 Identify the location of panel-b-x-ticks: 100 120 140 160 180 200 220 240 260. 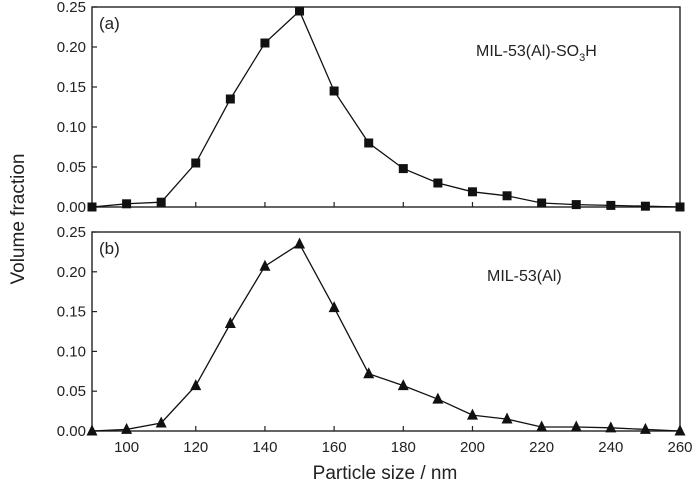
(403, 441).